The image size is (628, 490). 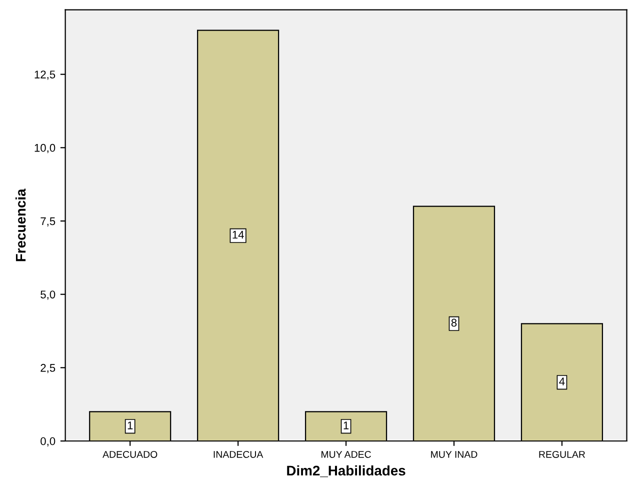 What do you see at coordinates (454, 322) in the screenshot?
I see `data-label: 8` at bounding box center [454, 322].